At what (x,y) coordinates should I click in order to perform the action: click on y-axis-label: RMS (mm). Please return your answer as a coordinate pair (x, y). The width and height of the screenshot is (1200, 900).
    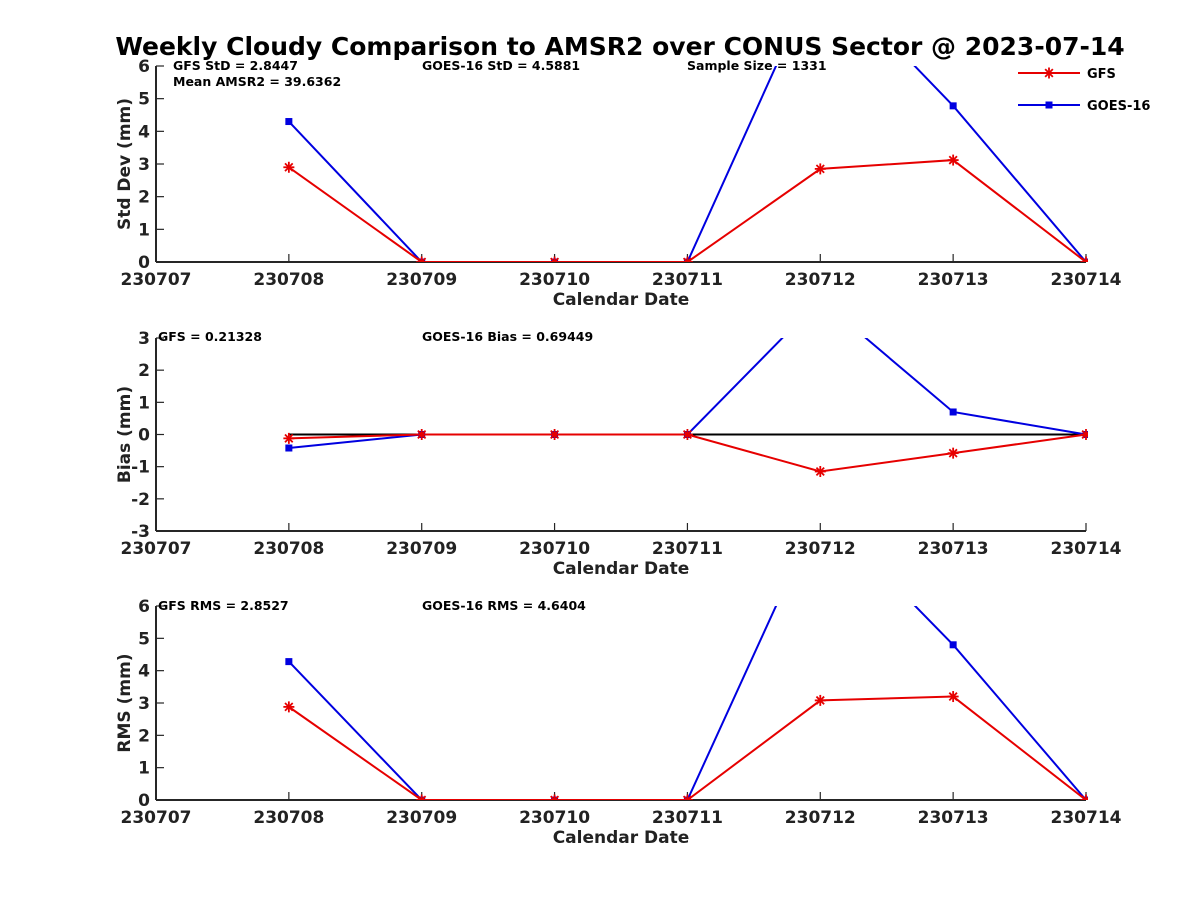
    Looking at the image, I should click on (125, 702).